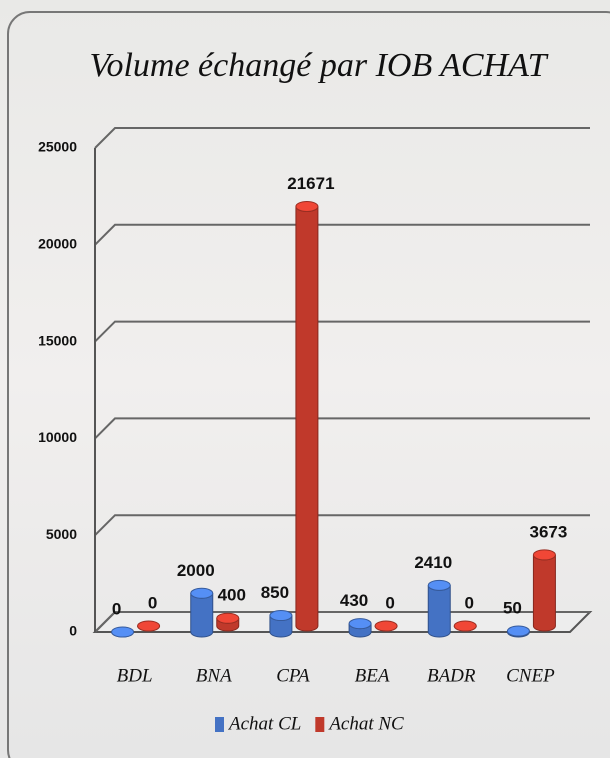 The height and width of the screenshot is (758, 610). Describe the element at coordinates (549, 531) in the screenshot. I see `value-label: 3673` at that location.